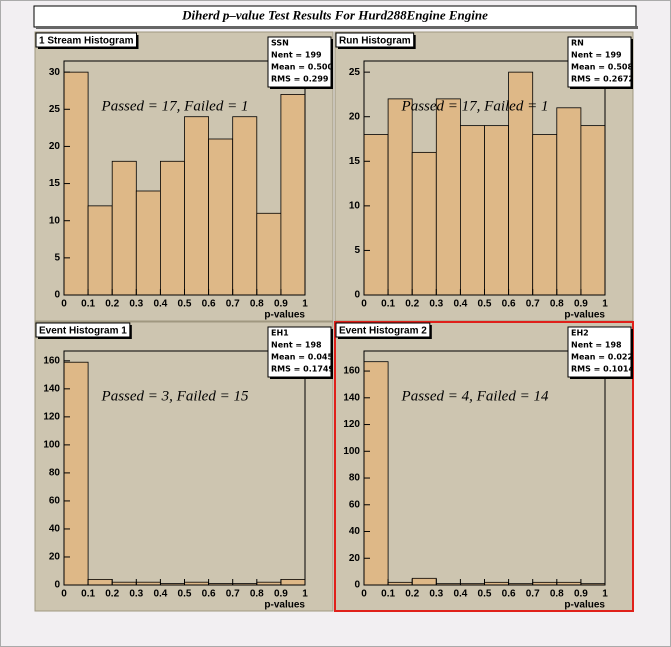 Image resolution: width=671 pixels, height=647 pixels. I want to click on pad-title: Event Histogram 1, so click(83, 331).